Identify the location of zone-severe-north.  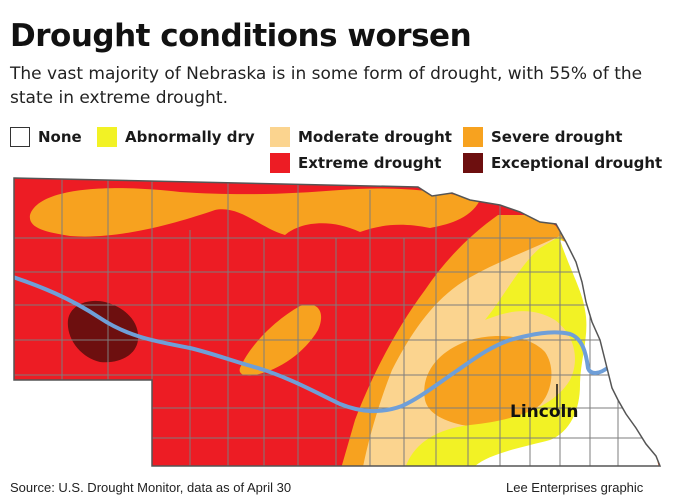
(255, 212).